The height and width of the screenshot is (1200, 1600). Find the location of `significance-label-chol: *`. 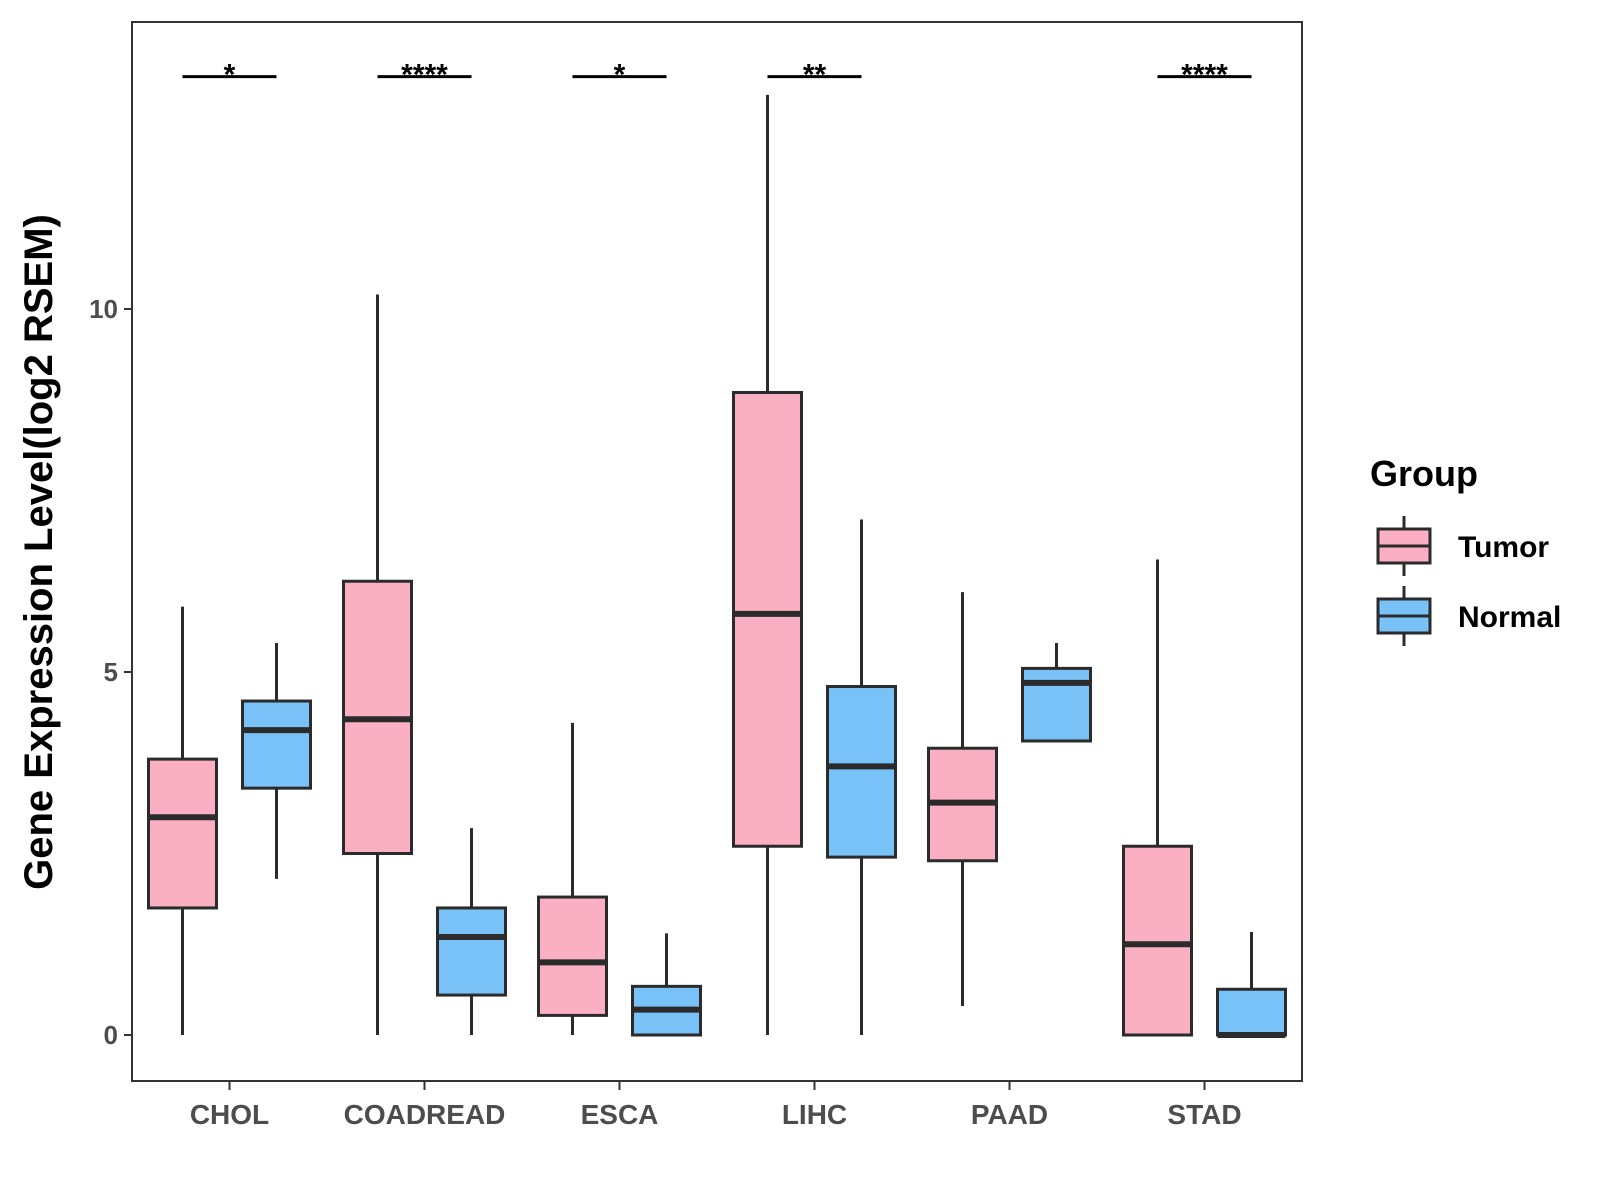

significance-label-chol: * is located at coordinates (230, 75).